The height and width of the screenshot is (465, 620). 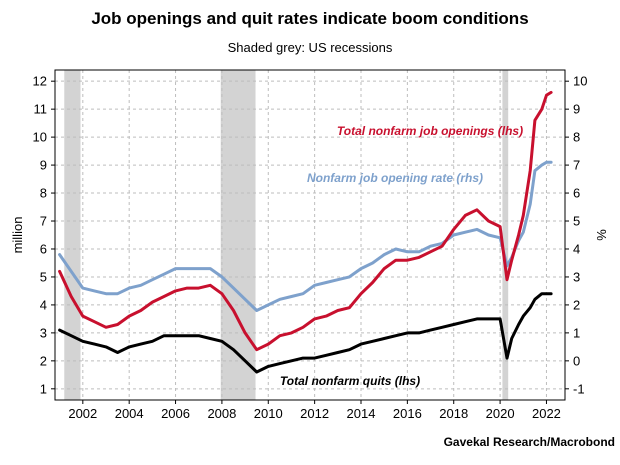 What do you see at coordinates (361, 413) in the screenshot?
I see `x-tick-label: 2014` at bounding box center [361, 413].